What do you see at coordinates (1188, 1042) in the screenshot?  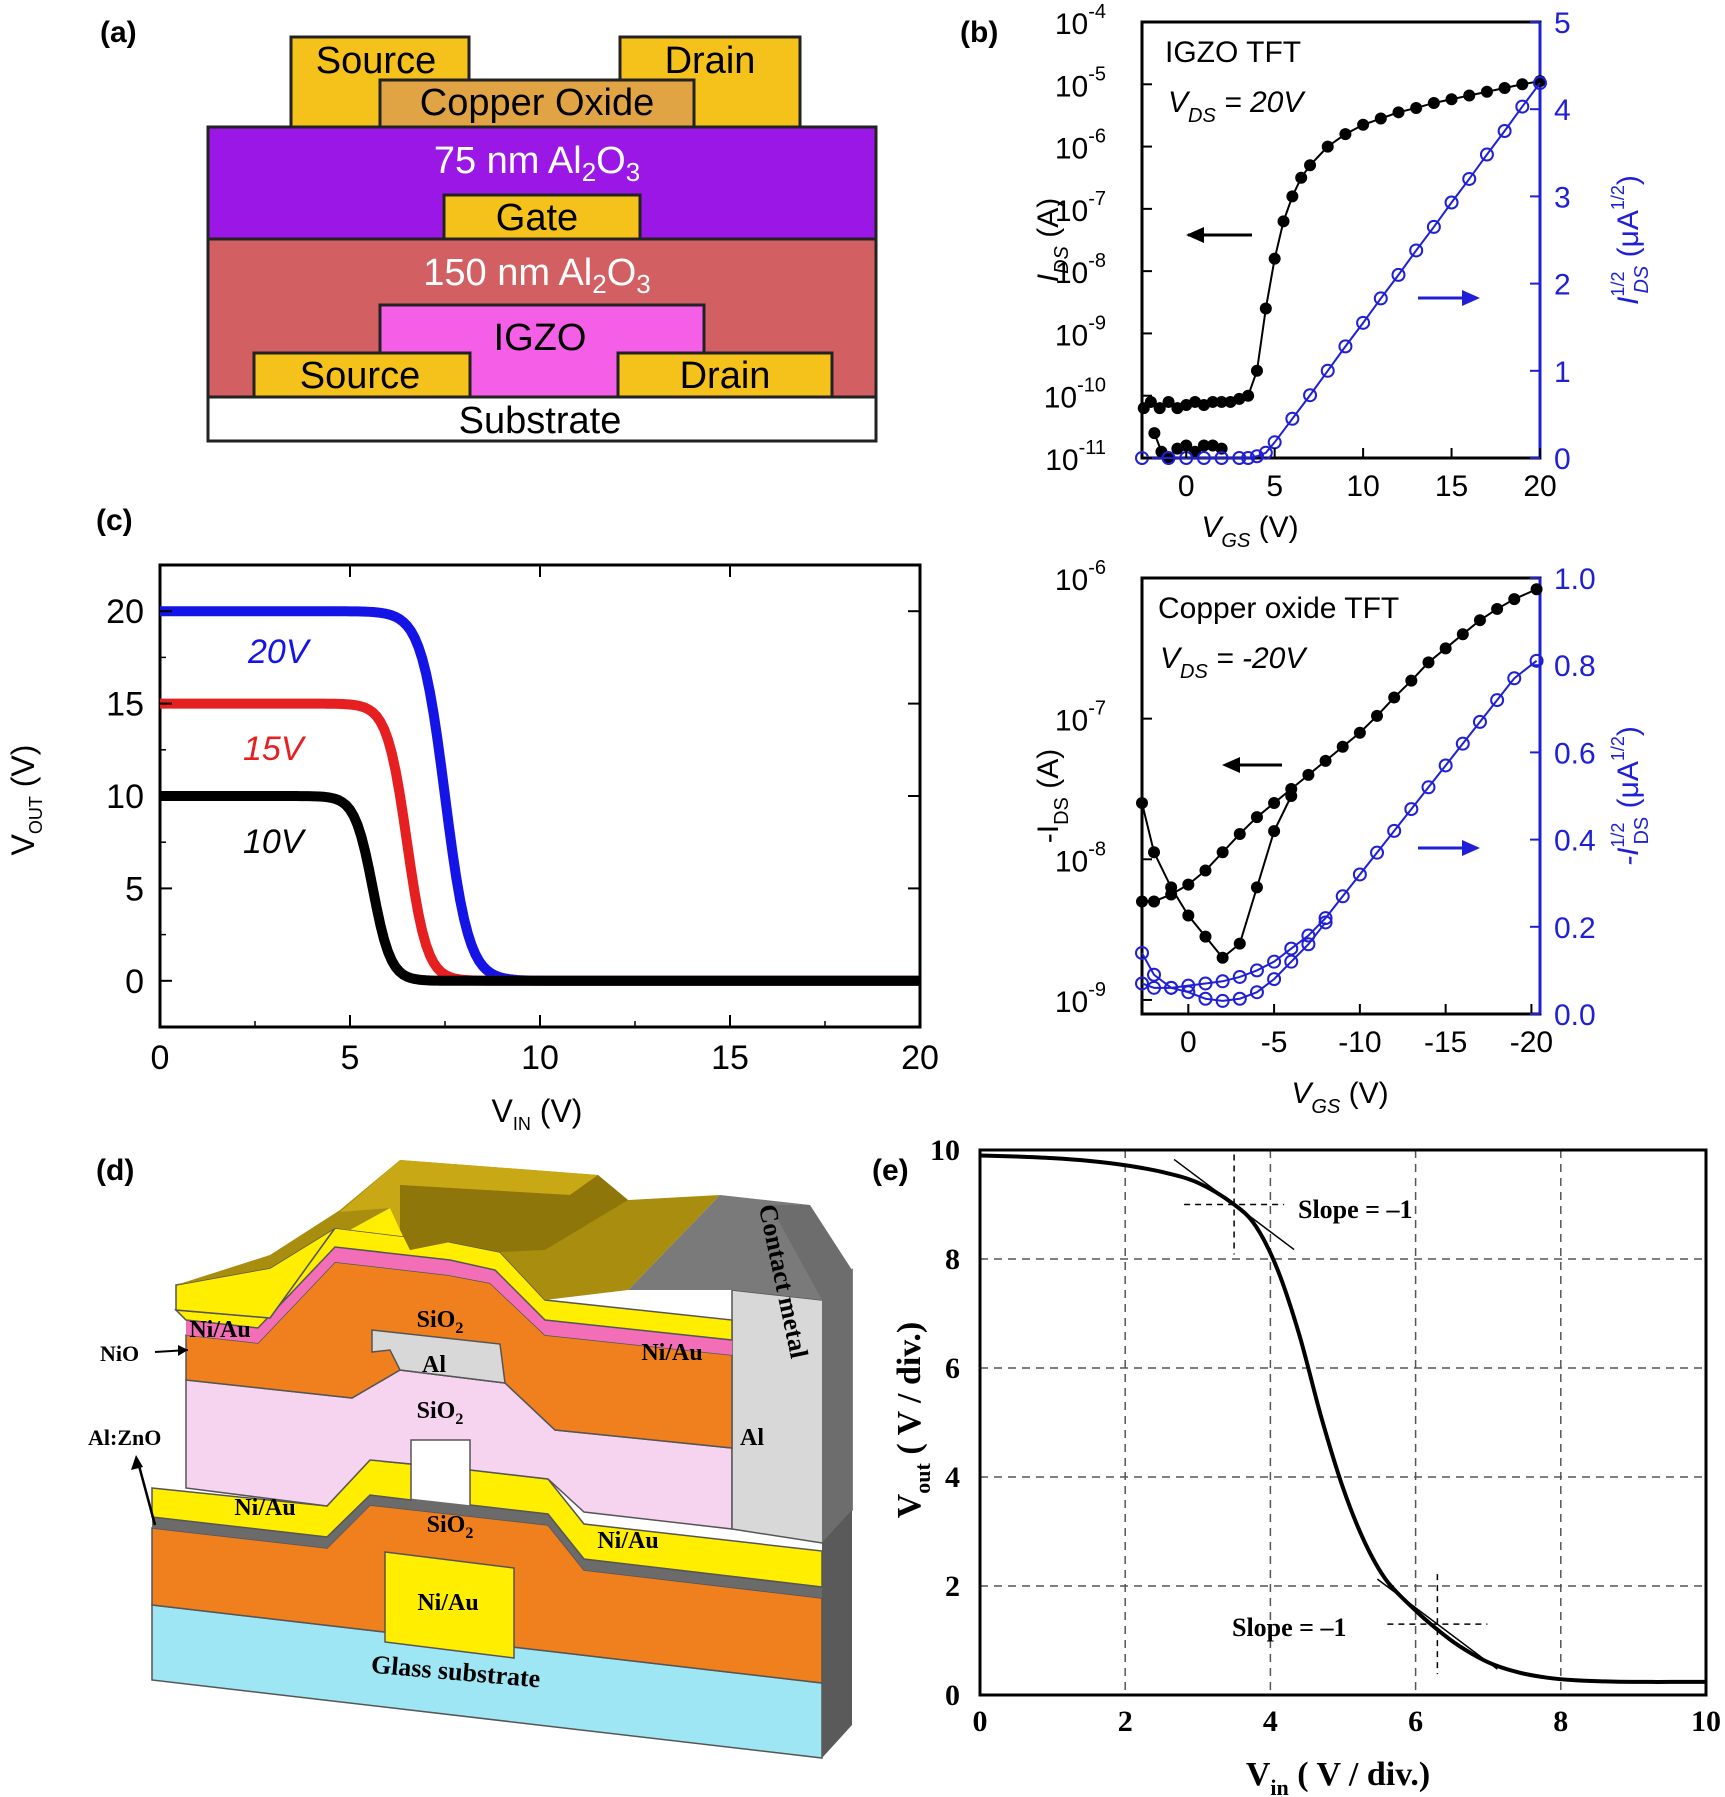 I see `x-tick-label: 0` at bounding box center [1188, 1042].